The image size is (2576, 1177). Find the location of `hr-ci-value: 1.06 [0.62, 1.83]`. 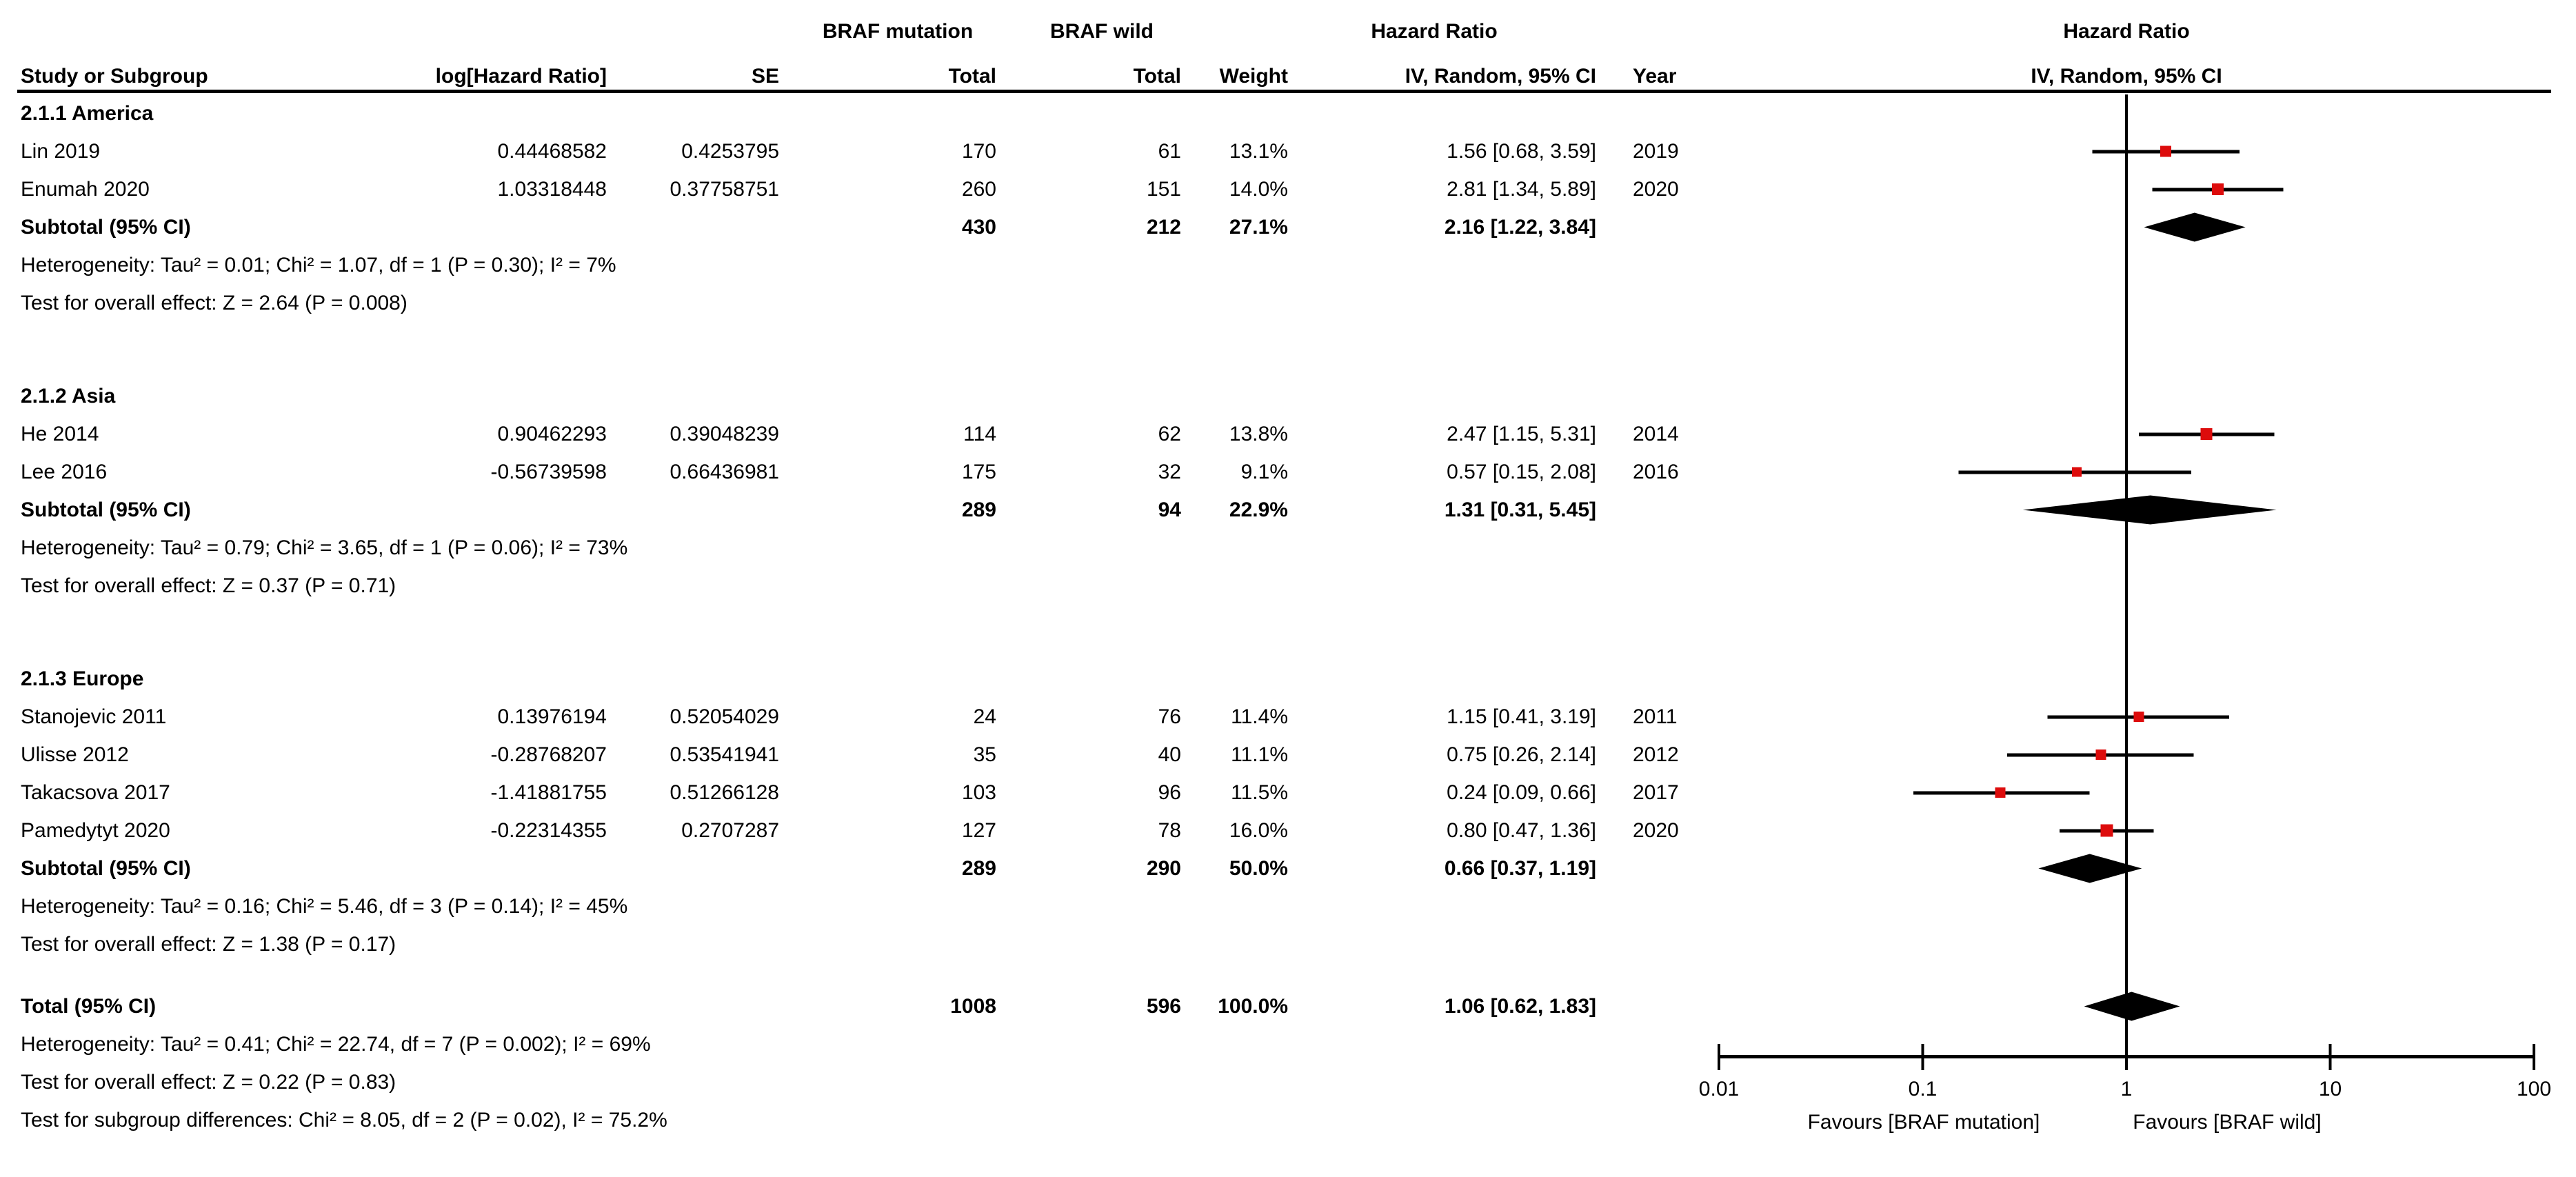

hr-ci-value: 1.06 [0.62, 1.83] is located at coordinates (1520, 1007).